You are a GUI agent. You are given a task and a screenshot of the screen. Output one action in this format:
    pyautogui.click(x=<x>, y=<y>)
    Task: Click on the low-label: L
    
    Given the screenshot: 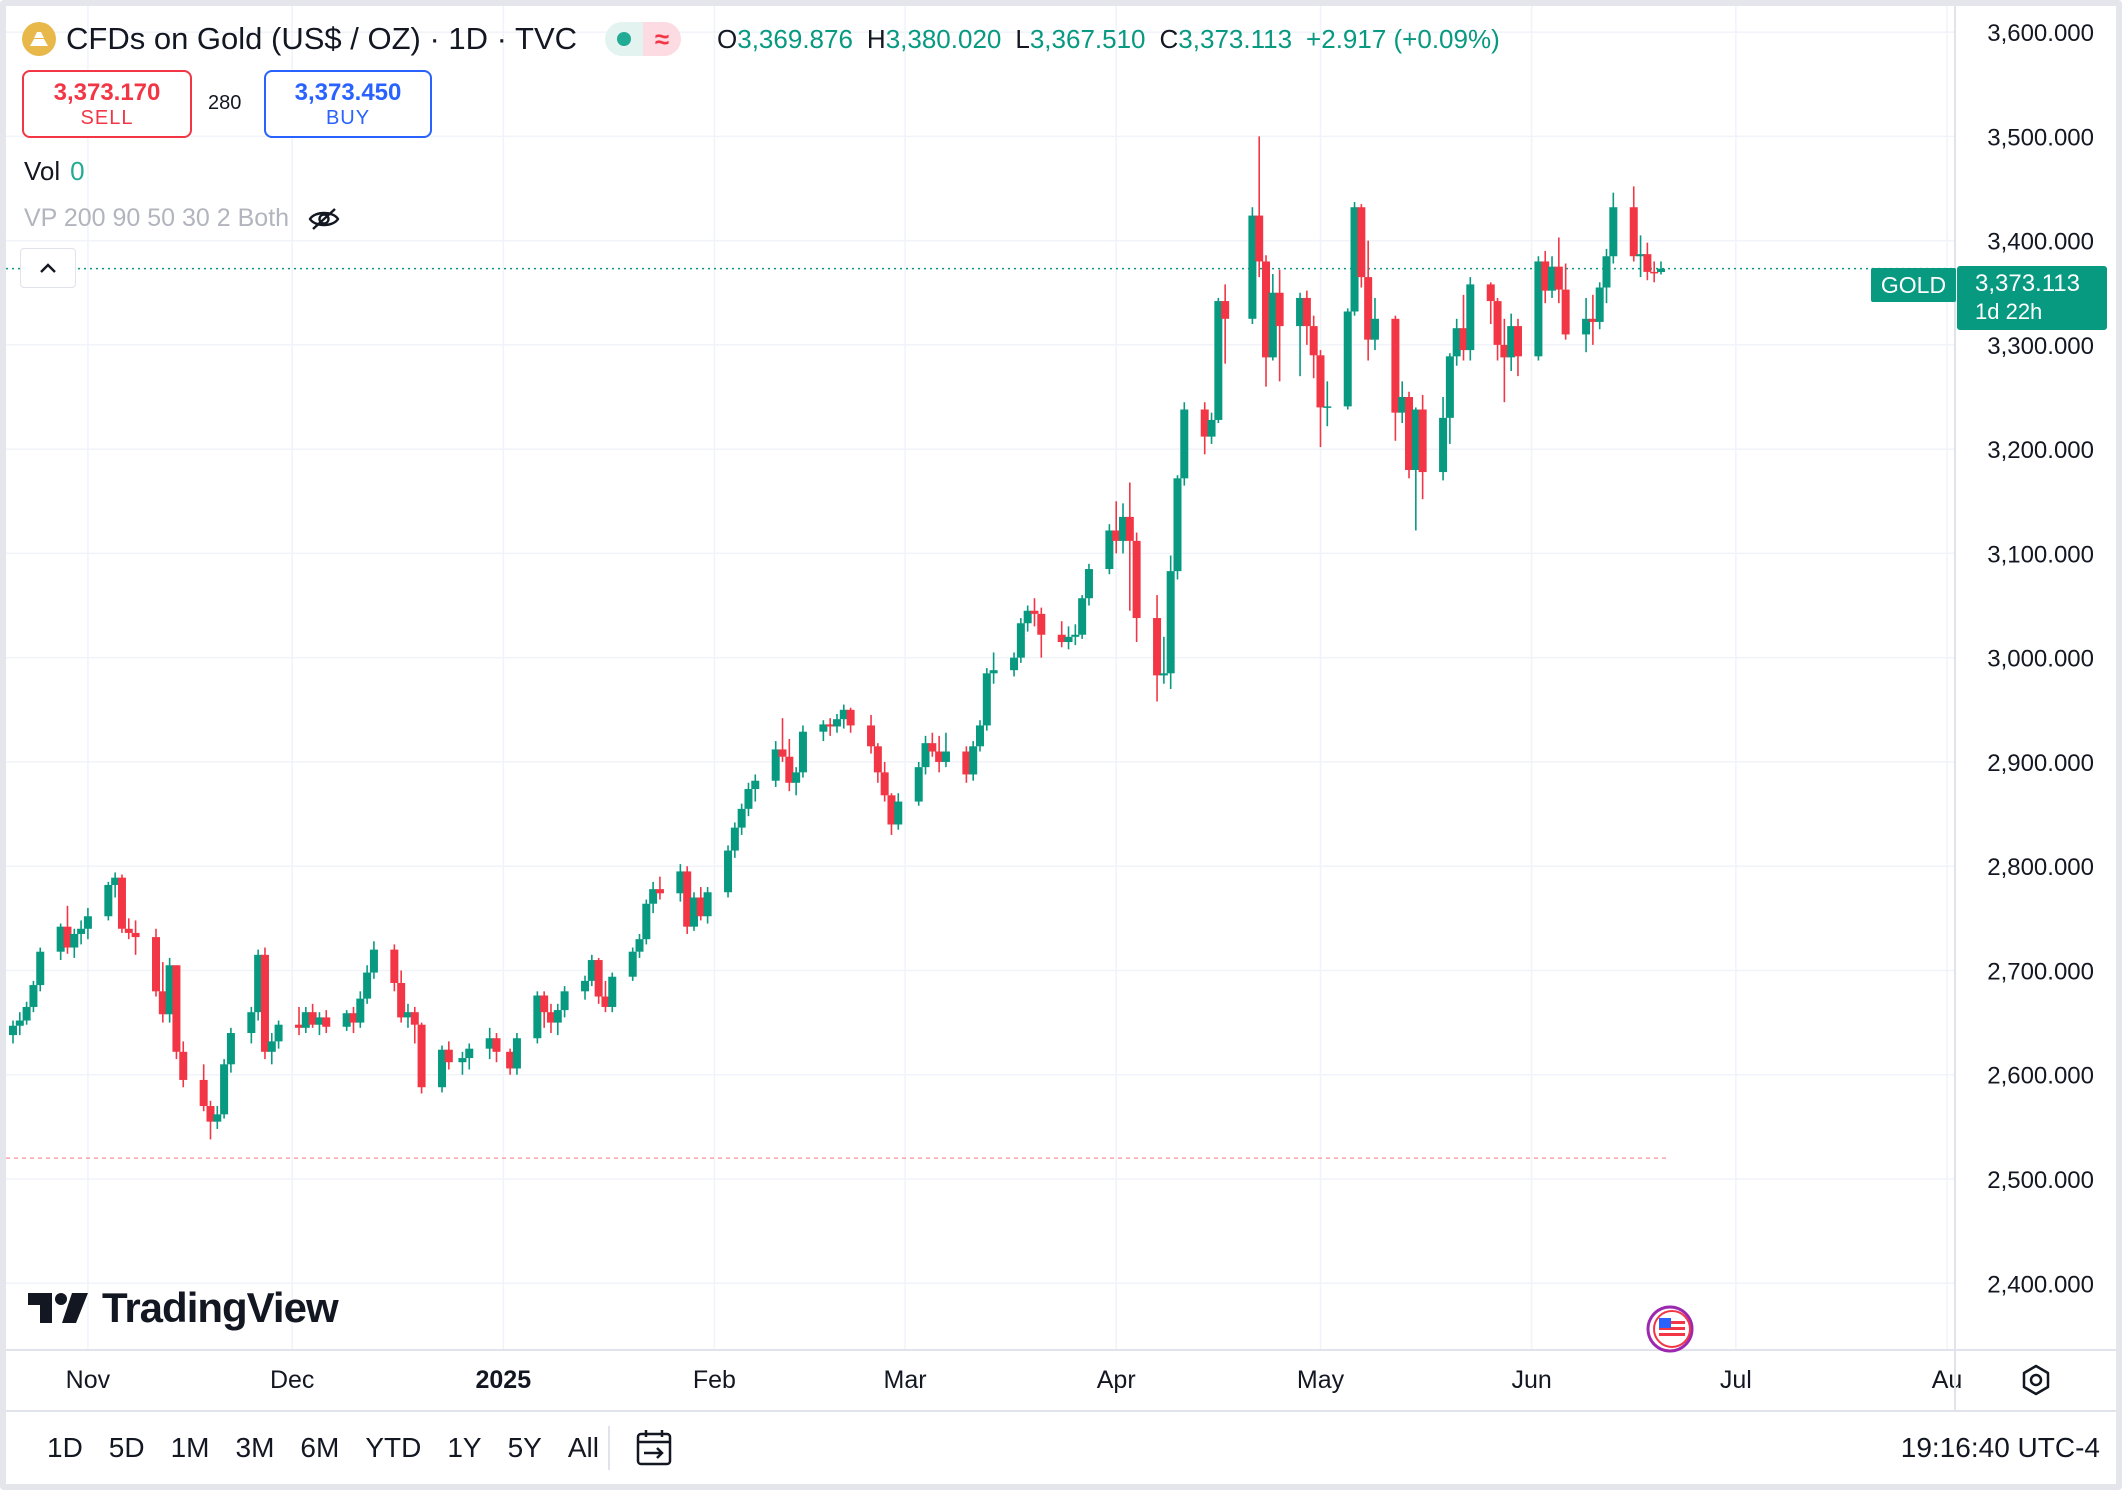 What is the action you would take?
    pyautogui.click(x=1022, y=38)
    